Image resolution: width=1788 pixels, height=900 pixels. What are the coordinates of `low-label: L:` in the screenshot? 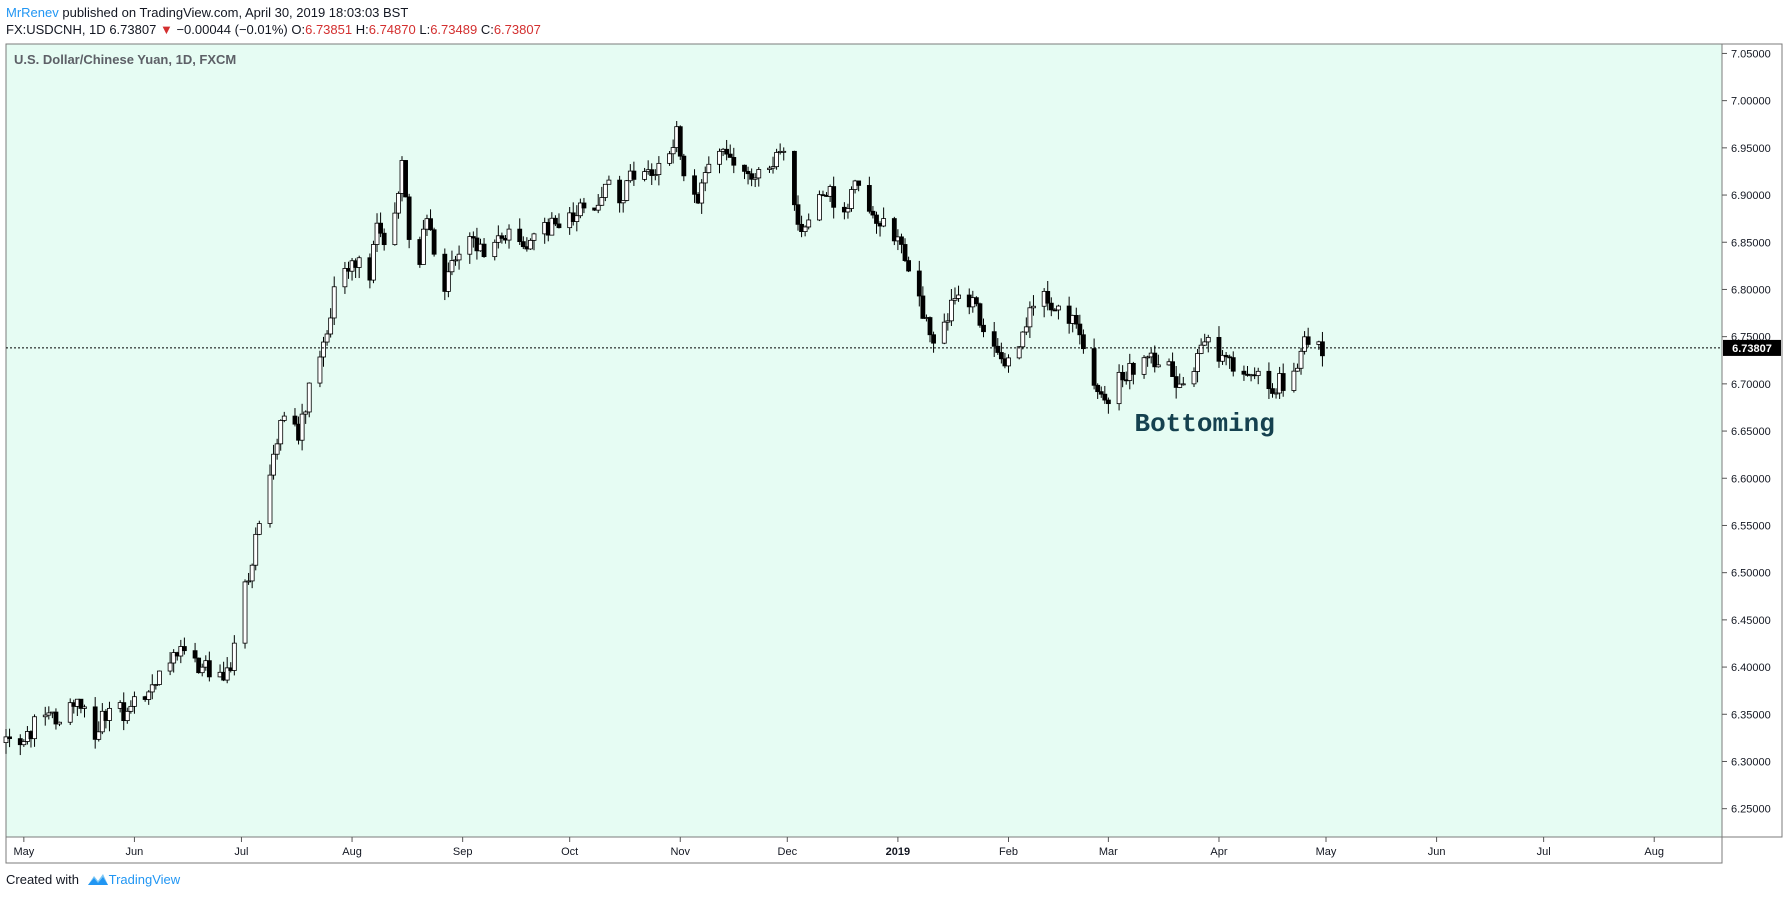 It's located at (425, 29).